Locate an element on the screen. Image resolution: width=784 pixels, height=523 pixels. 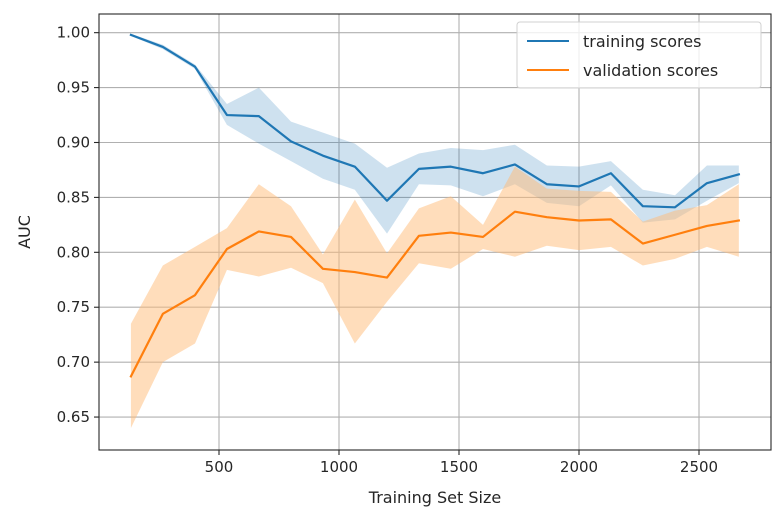
y-tick-label-6: 0.95 is located at coordinates (73, 88).